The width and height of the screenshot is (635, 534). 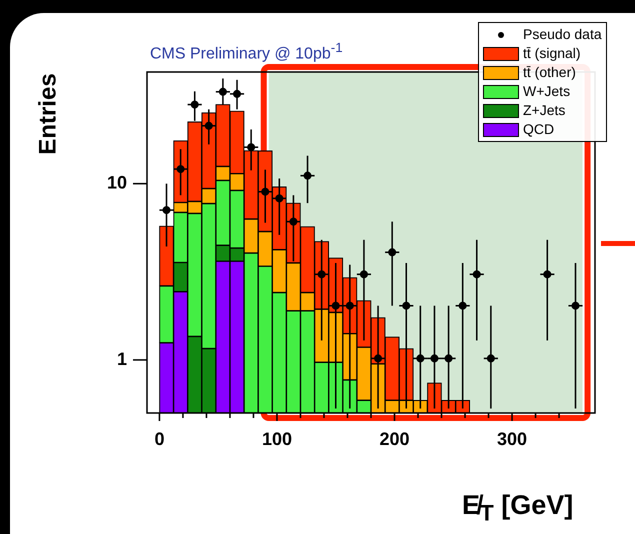 I want to click on y-axis-title: Entries, so click(x=48, y=114).